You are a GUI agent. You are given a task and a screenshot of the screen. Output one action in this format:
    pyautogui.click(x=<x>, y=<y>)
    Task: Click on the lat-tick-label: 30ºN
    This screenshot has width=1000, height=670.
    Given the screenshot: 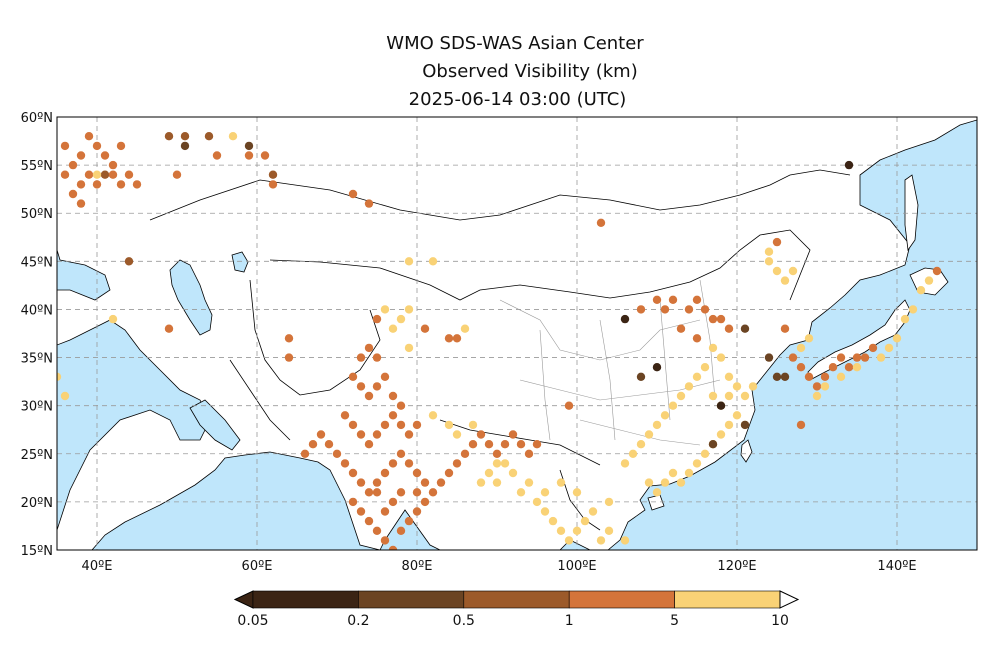 What is the action you would take?
    pyautogui.click(x=37, y=407)
    